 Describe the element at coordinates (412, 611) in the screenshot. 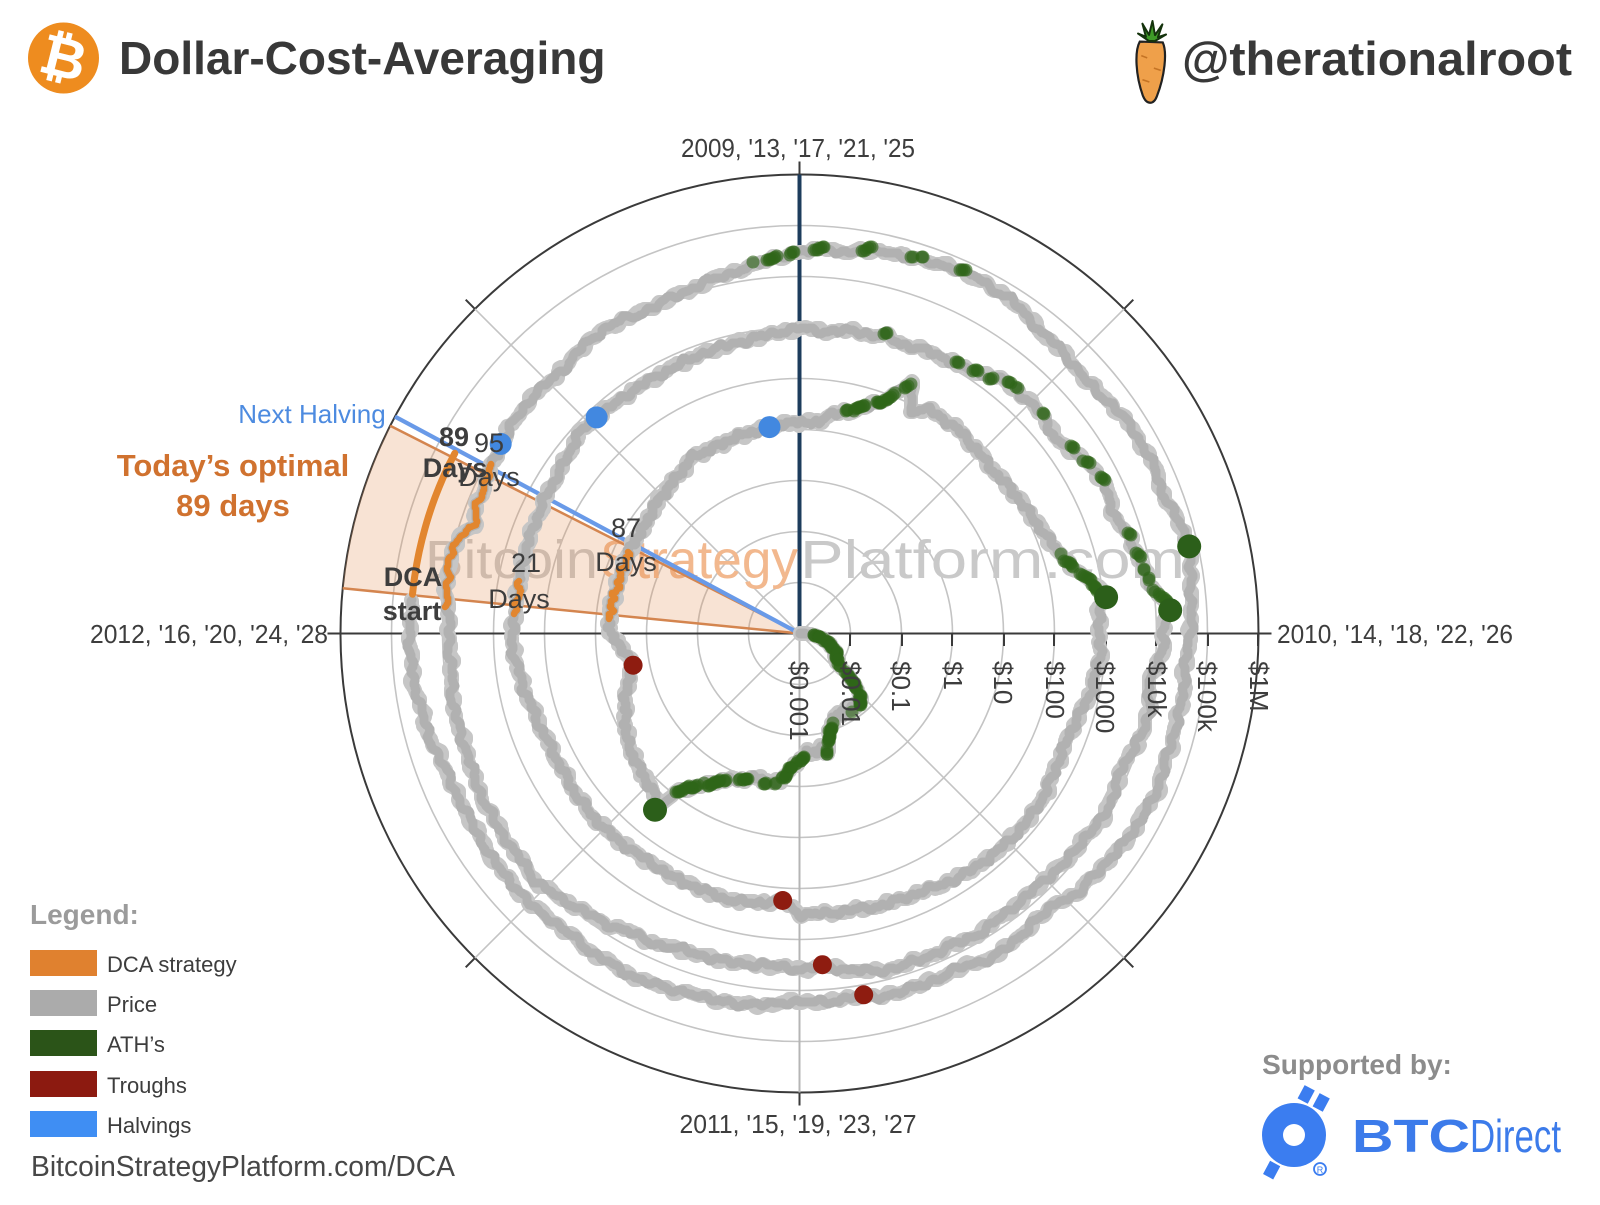

I see `svg-text: start` at that location.